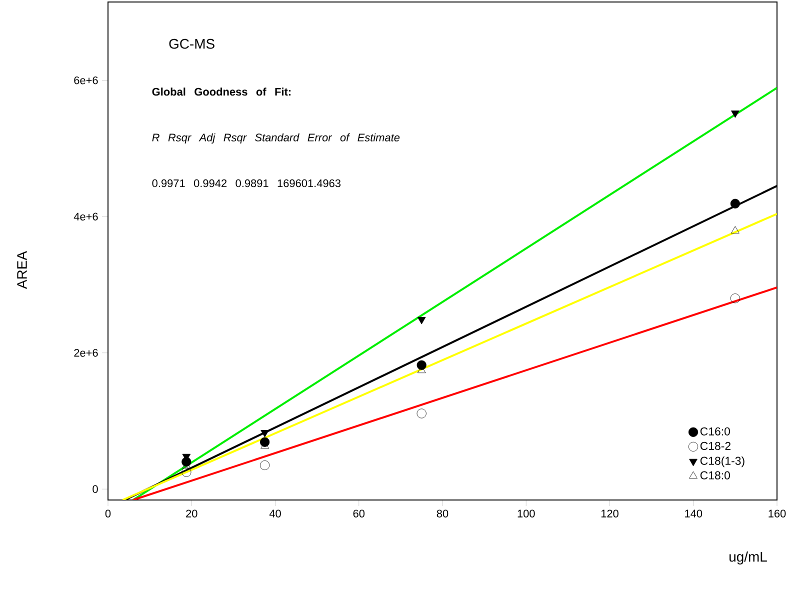 The image size is (795, 610). I want to click on annotation: R Rsqr Adj Rsqr Standard Error of Estimate, so click(276, 138).